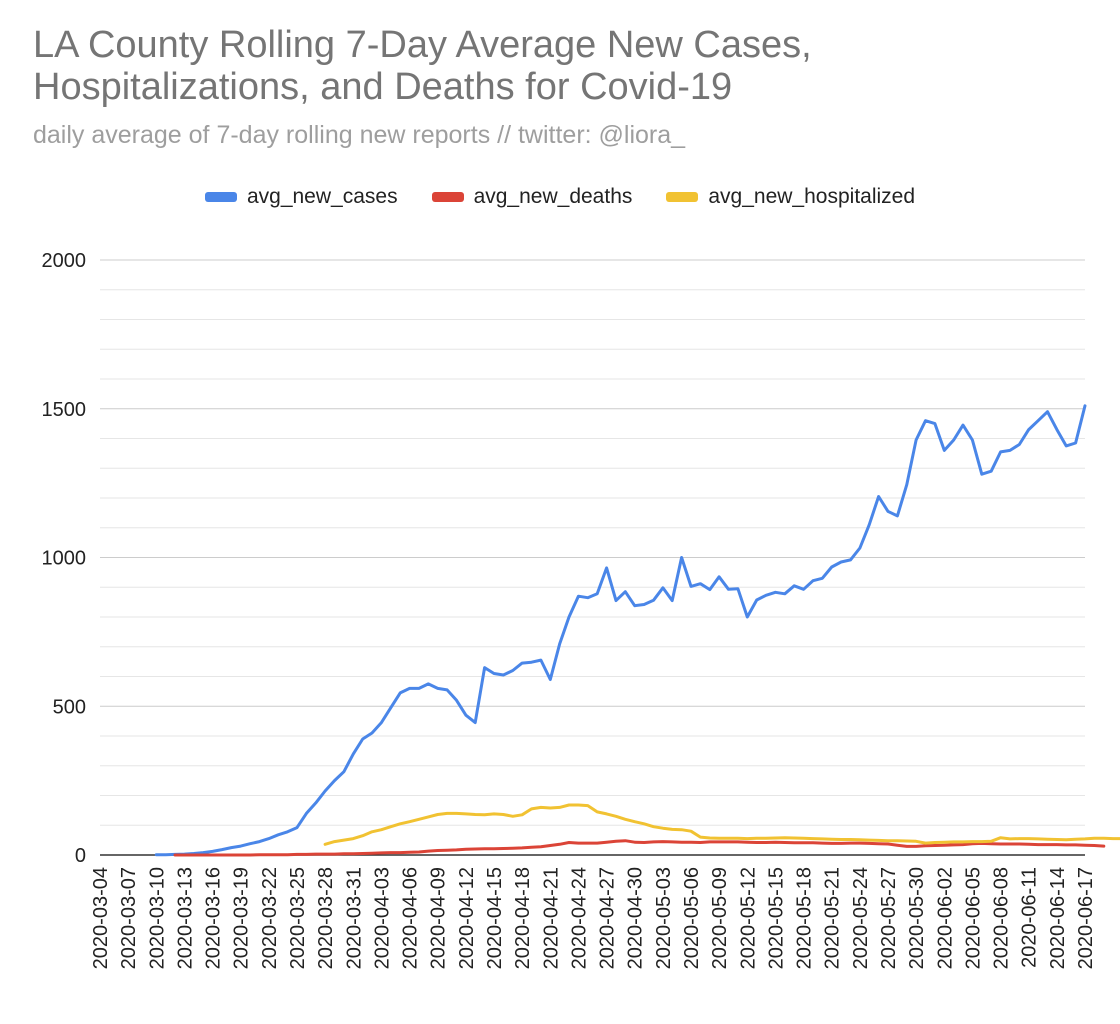  I want to click on x-tick-label: 2020-06-17, so click(1086, 918).